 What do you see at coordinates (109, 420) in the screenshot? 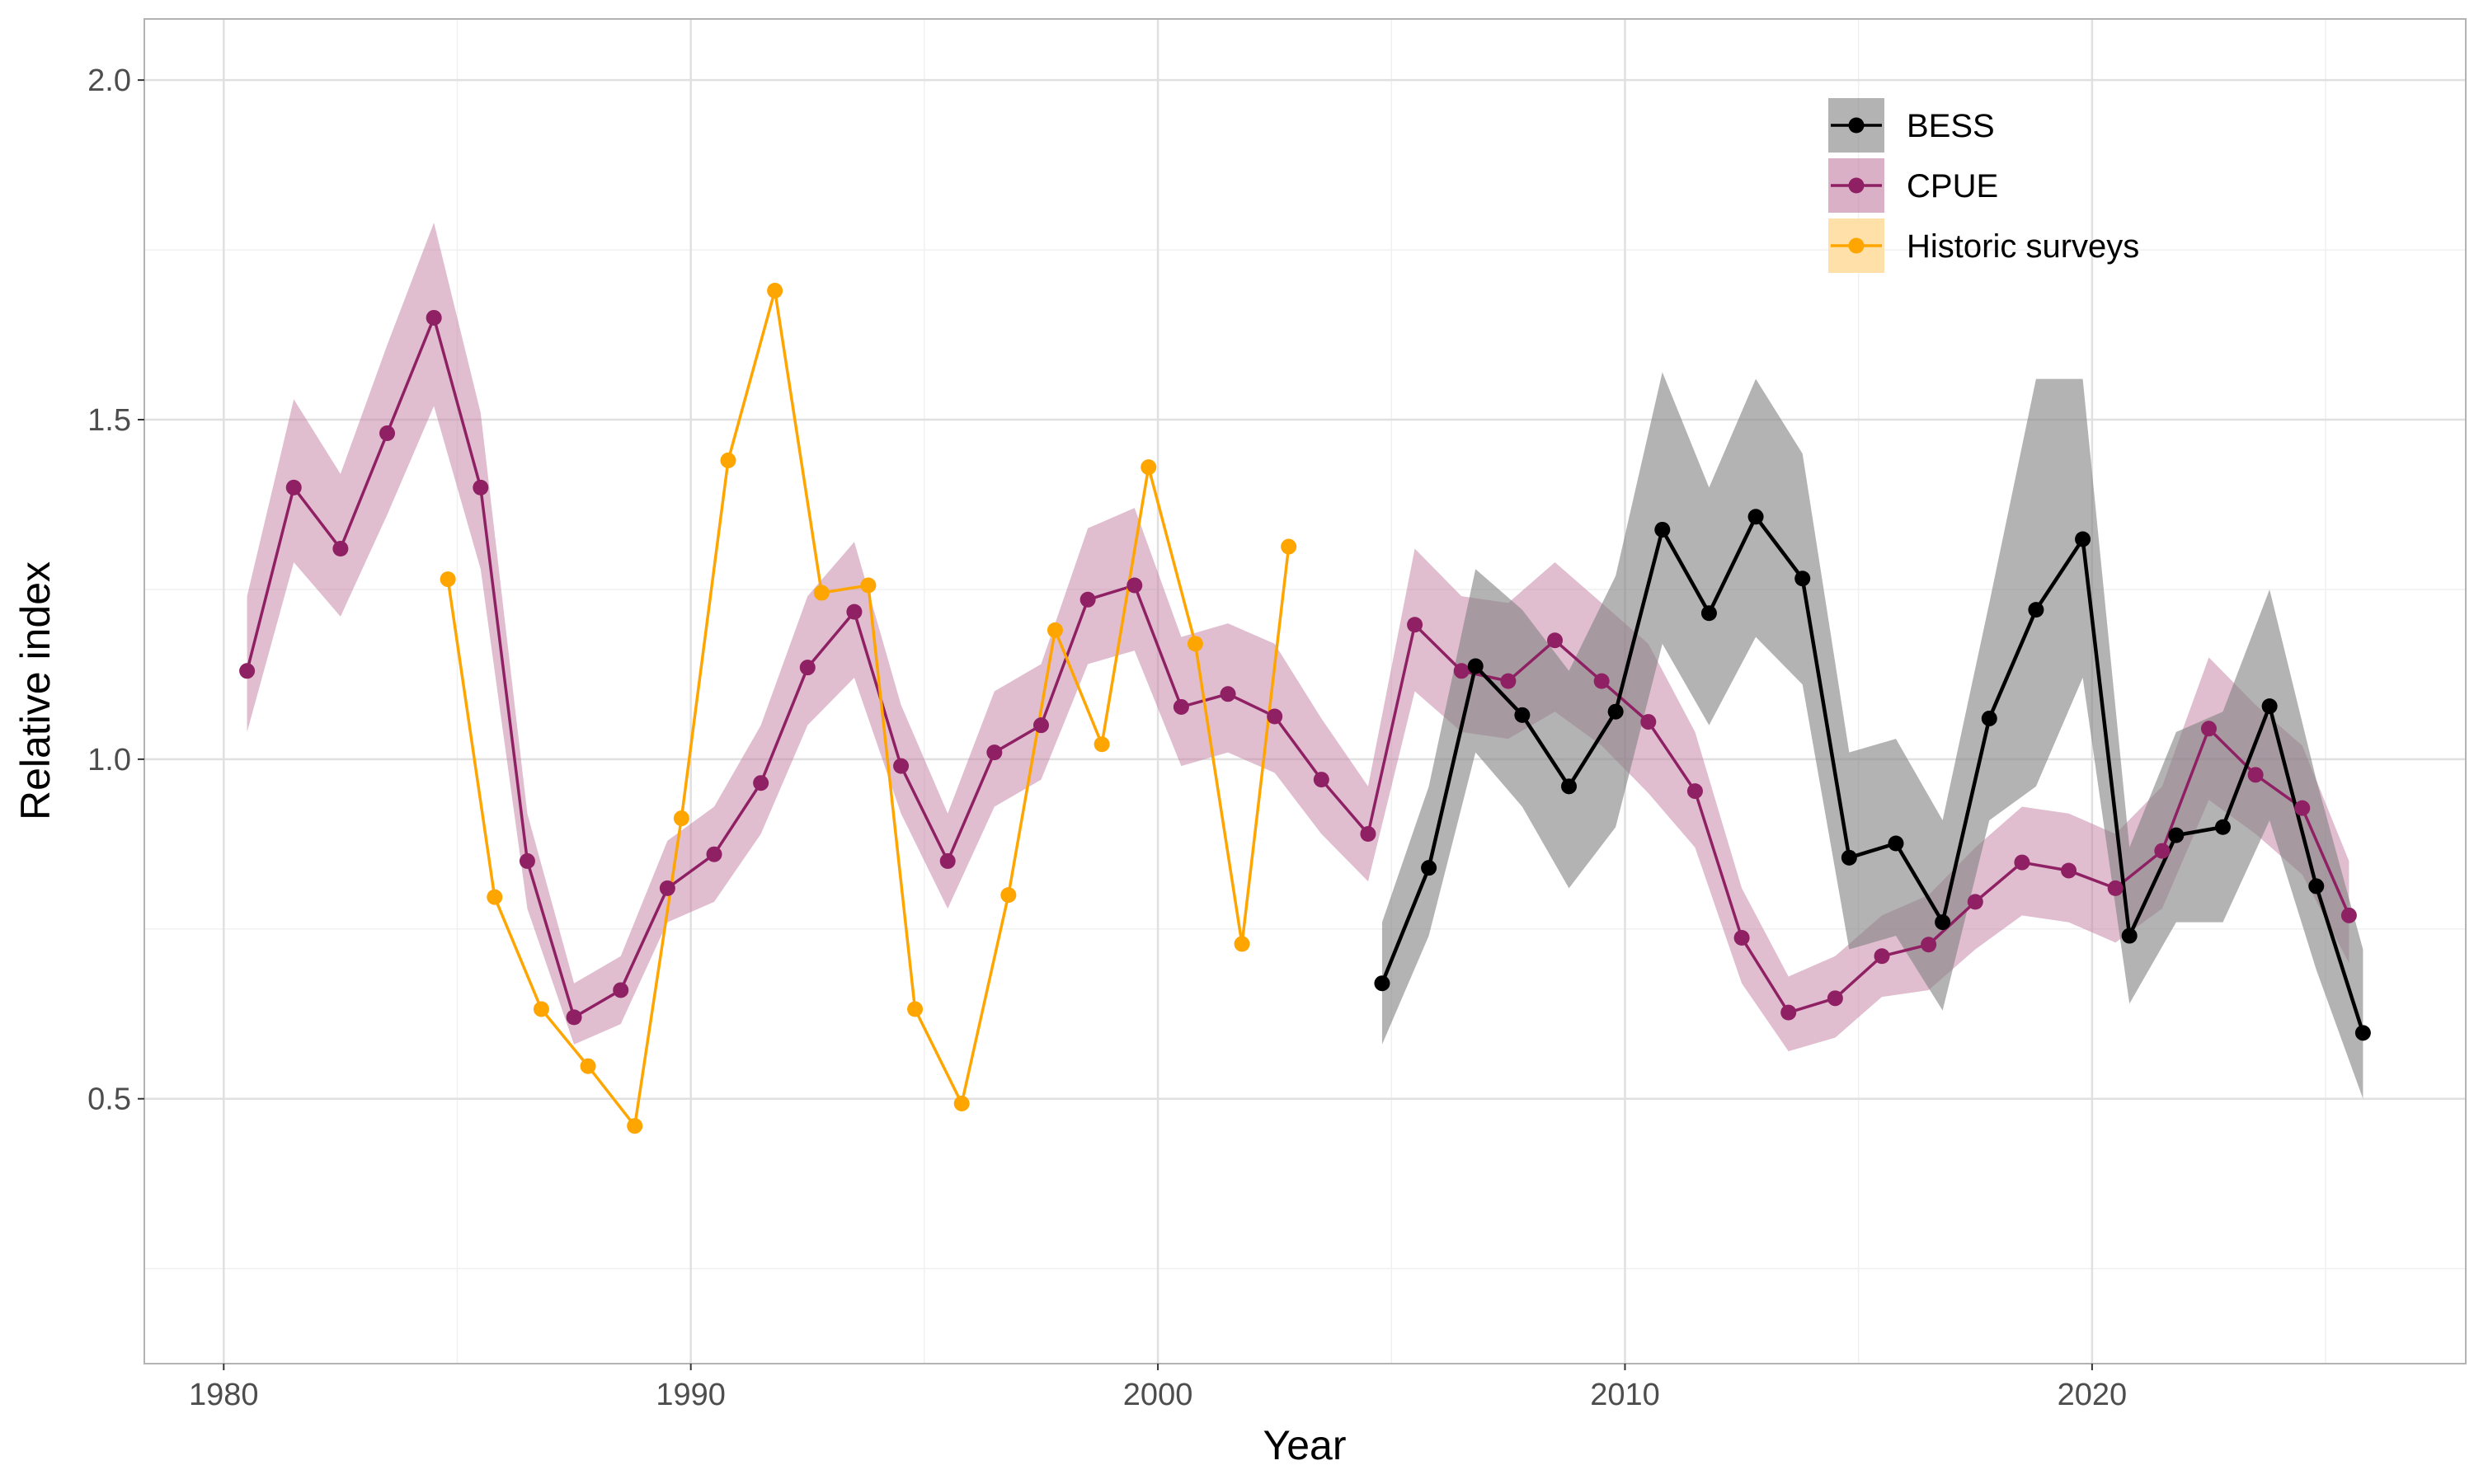
I see `y-tick-label: 1.5` at bounding box center [109, 420].